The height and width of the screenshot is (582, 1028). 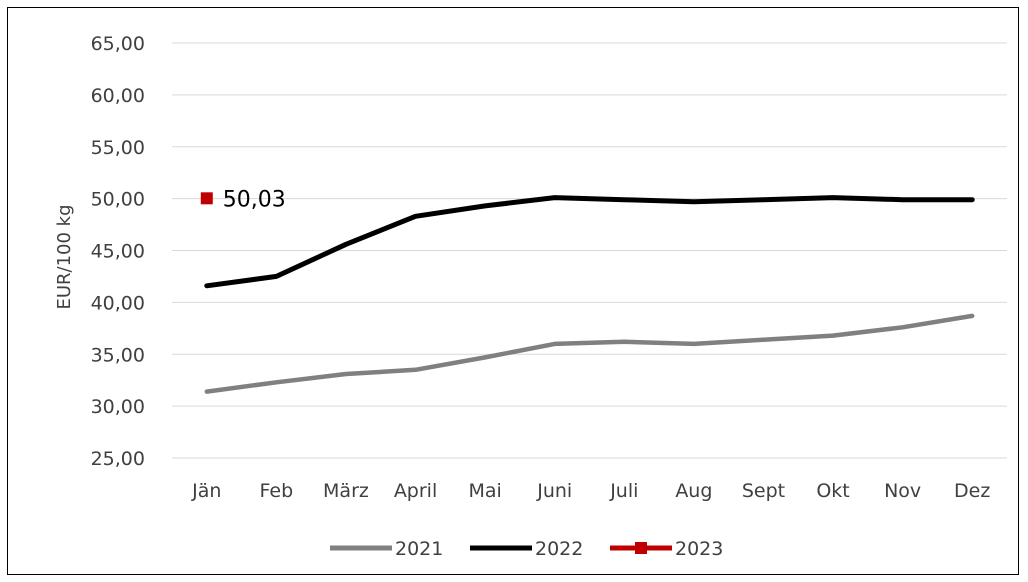 I want to click on legend-marker-2023, so click(x=641, y=548).